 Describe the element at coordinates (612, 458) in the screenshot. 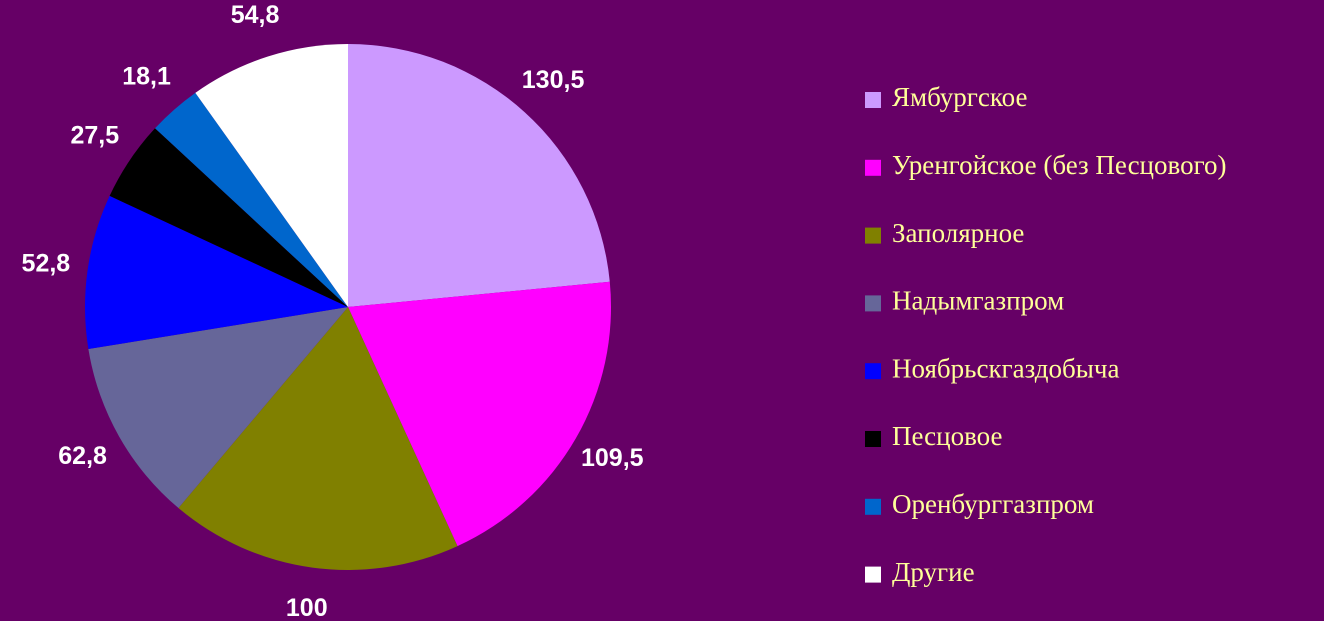

I see `value-label: 109,5` at that location.